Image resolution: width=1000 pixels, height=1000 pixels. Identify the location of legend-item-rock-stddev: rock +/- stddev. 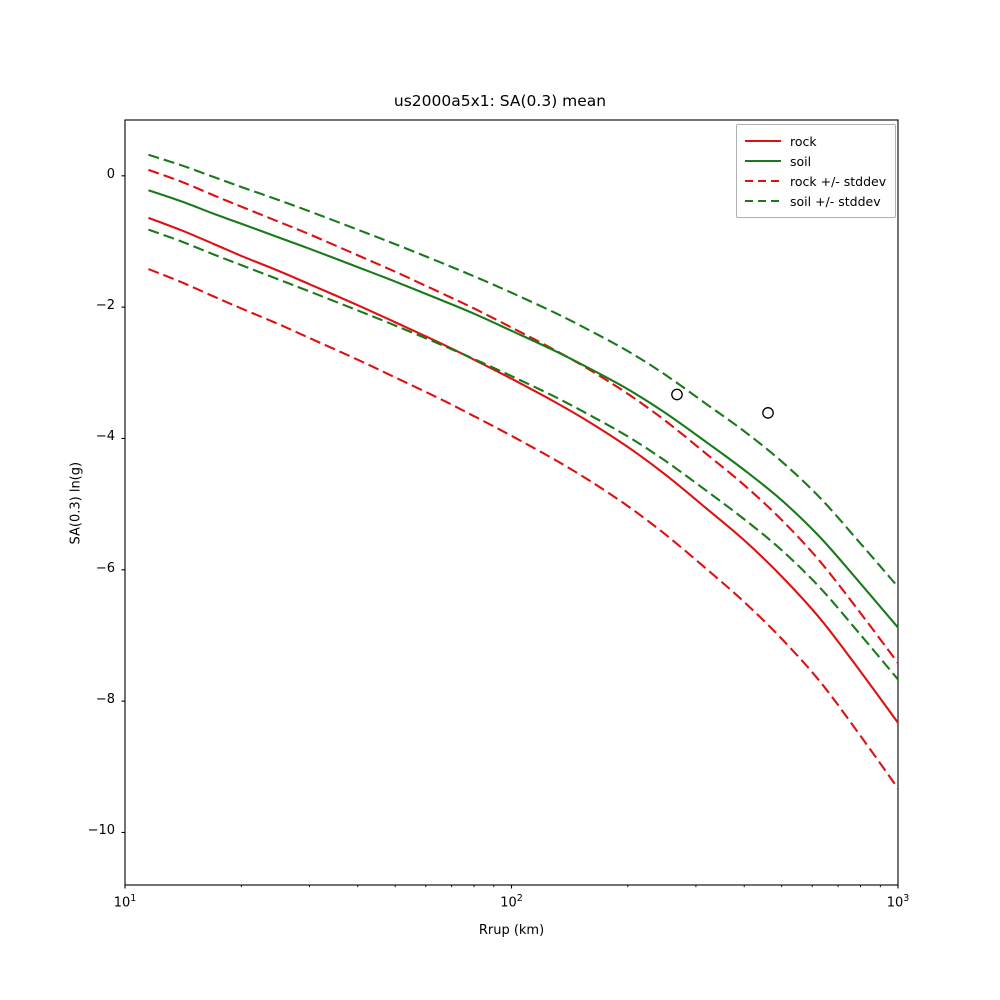
(816, 181).